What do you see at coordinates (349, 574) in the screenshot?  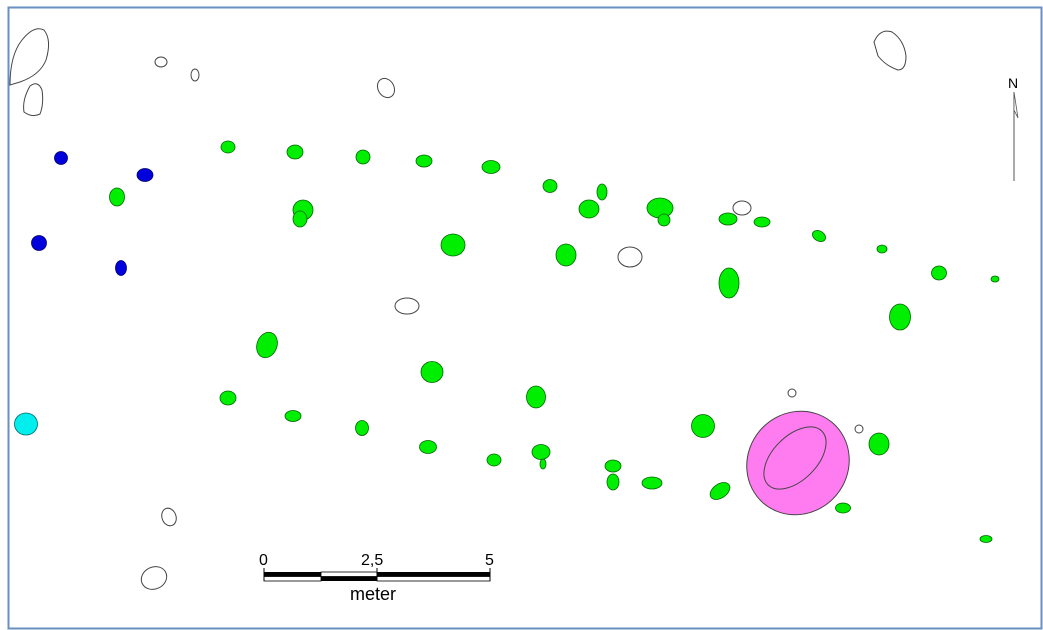 I see `scale-segment-white` at bounding box center [349, 574].